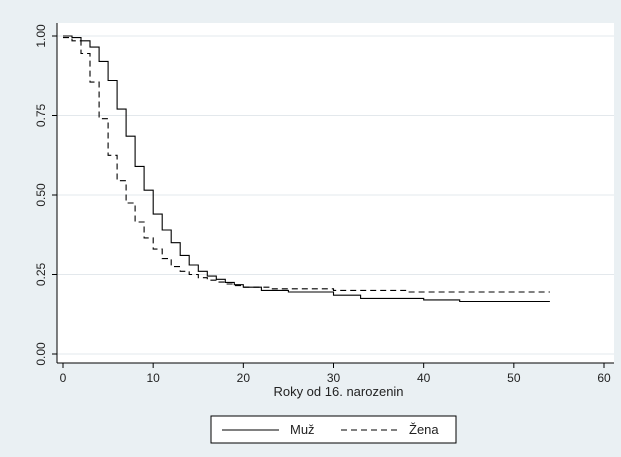  Describe the element at coordinates (424, 378) in the screenshot. I see `x-tick-label: 40` at that location.